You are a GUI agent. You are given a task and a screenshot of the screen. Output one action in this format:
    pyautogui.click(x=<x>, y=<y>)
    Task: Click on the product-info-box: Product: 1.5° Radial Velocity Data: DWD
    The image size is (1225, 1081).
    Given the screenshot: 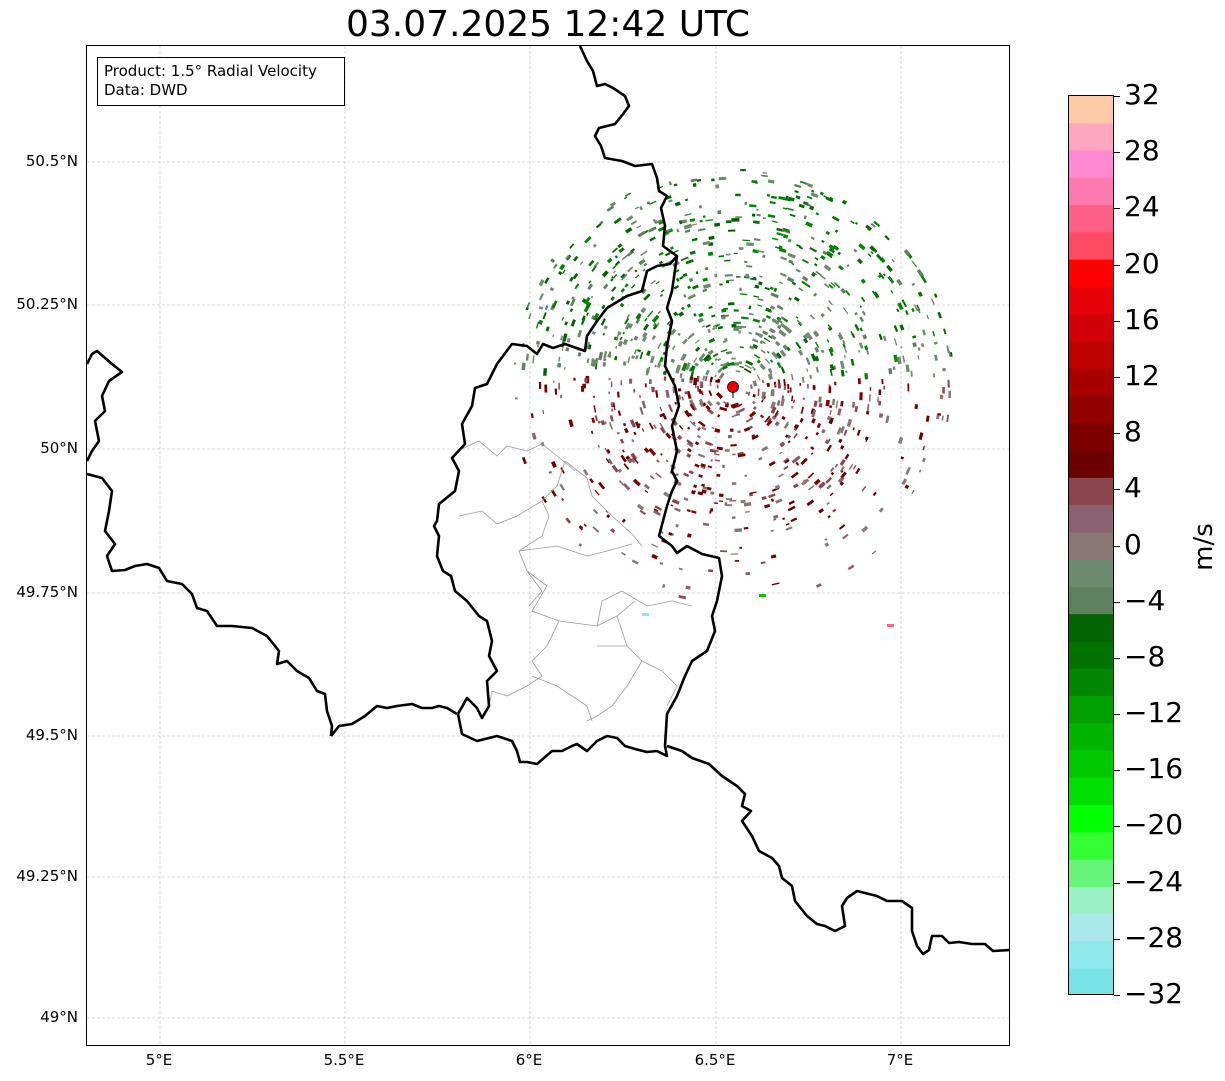 What is the action you would take?
    pyautogui.click(x=221, y=81)
    